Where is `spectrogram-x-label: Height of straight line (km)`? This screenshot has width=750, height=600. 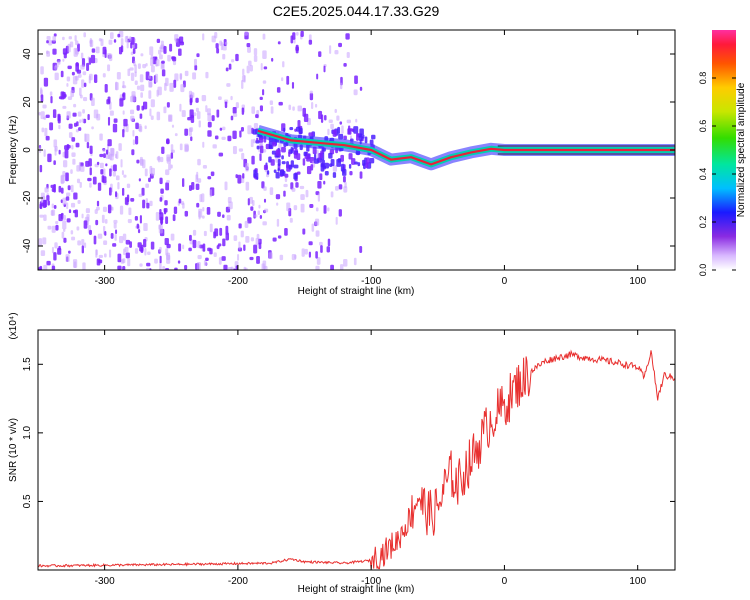
spectrogram-x-label: Height of straight line (km) is located at coordinates (356, 291).